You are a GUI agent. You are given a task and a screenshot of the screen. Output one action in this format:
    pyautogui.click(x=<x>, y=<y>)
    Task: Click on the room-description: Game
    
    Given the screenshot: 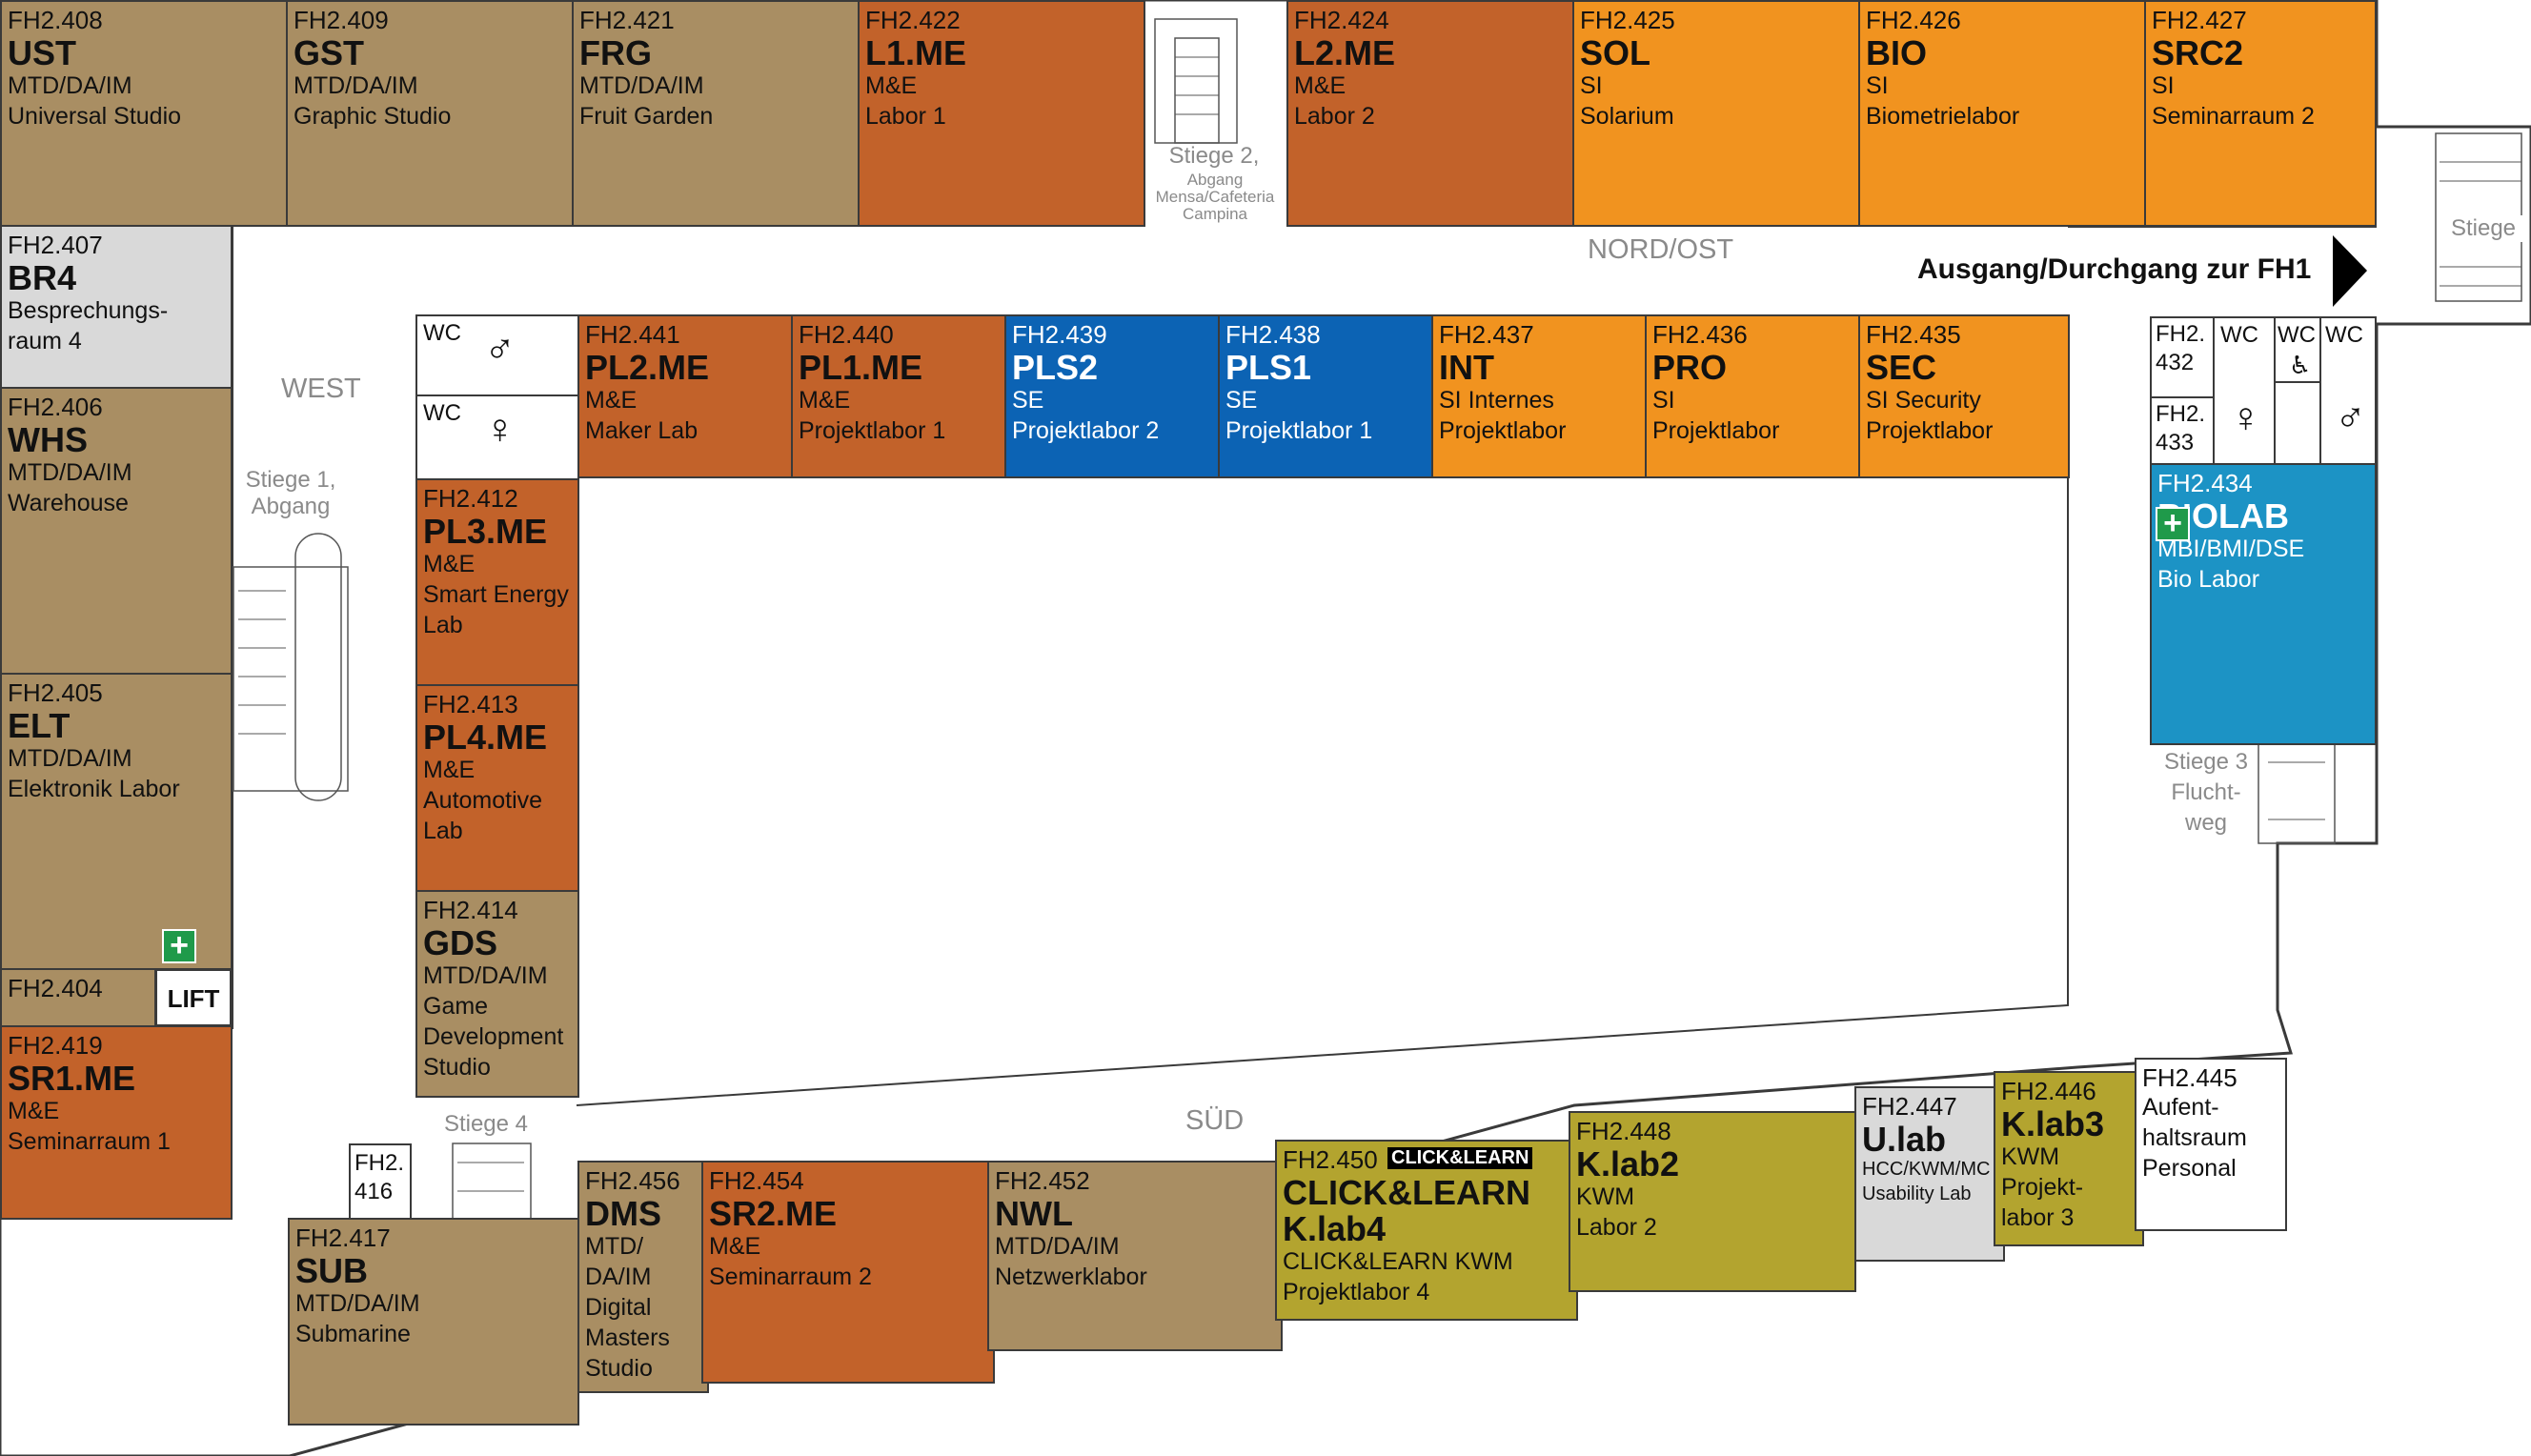 What is the action you would take?
    pyautogui.click(x=456, y=1007)
    